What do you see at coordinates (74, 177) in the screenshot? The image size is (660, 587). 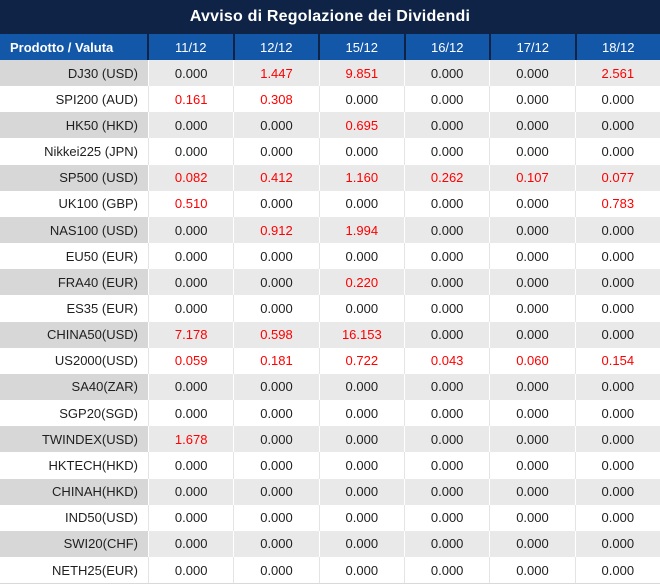 I see `product-name-cell: SP500 (USD)` at bounding box center [74, 177].